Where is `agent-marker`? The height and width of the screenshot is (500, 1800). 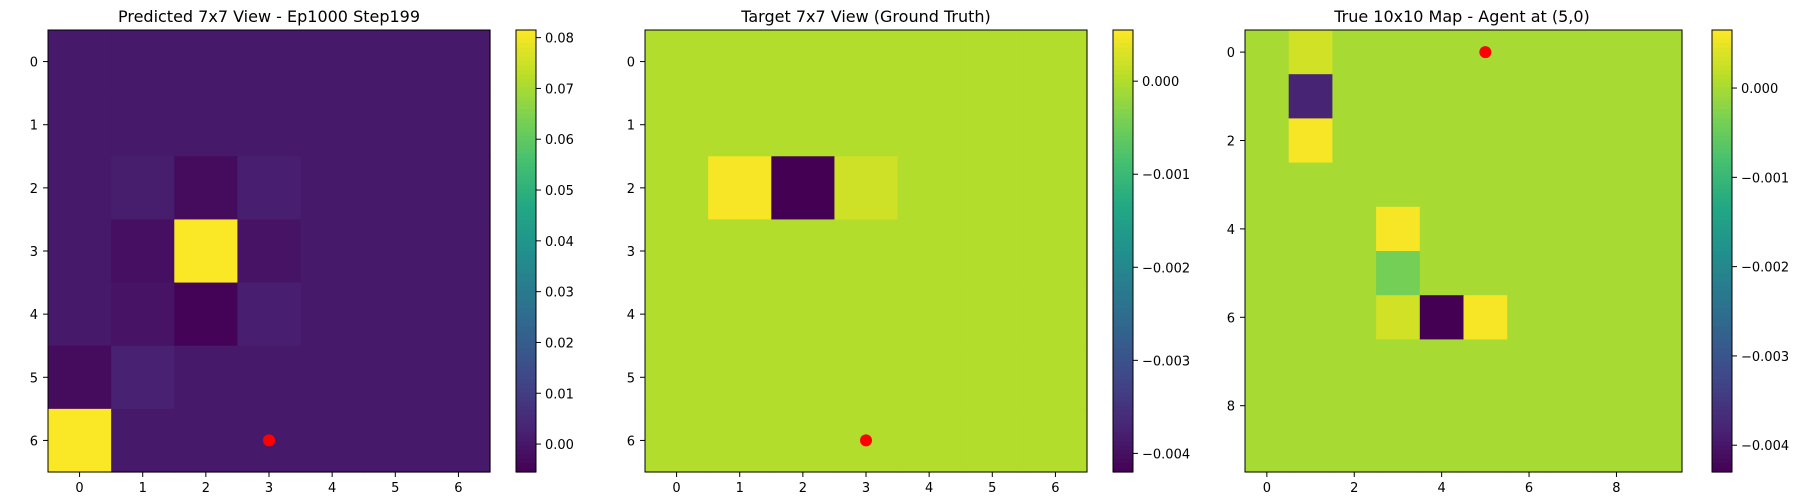 agent-marker is located at coordinates (866, 440).